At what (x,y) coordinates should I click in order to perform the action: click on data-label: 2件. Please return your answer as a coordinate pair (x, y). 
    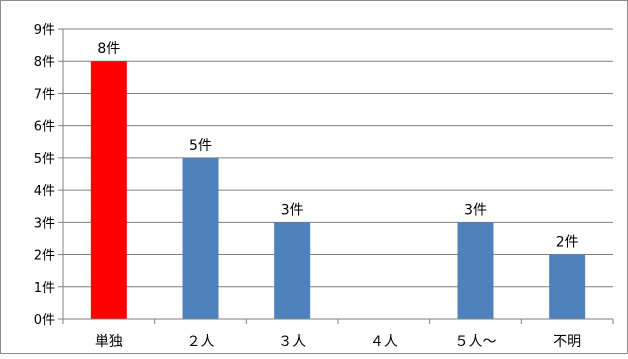
    Looking at the image, I should click on (567, 243).